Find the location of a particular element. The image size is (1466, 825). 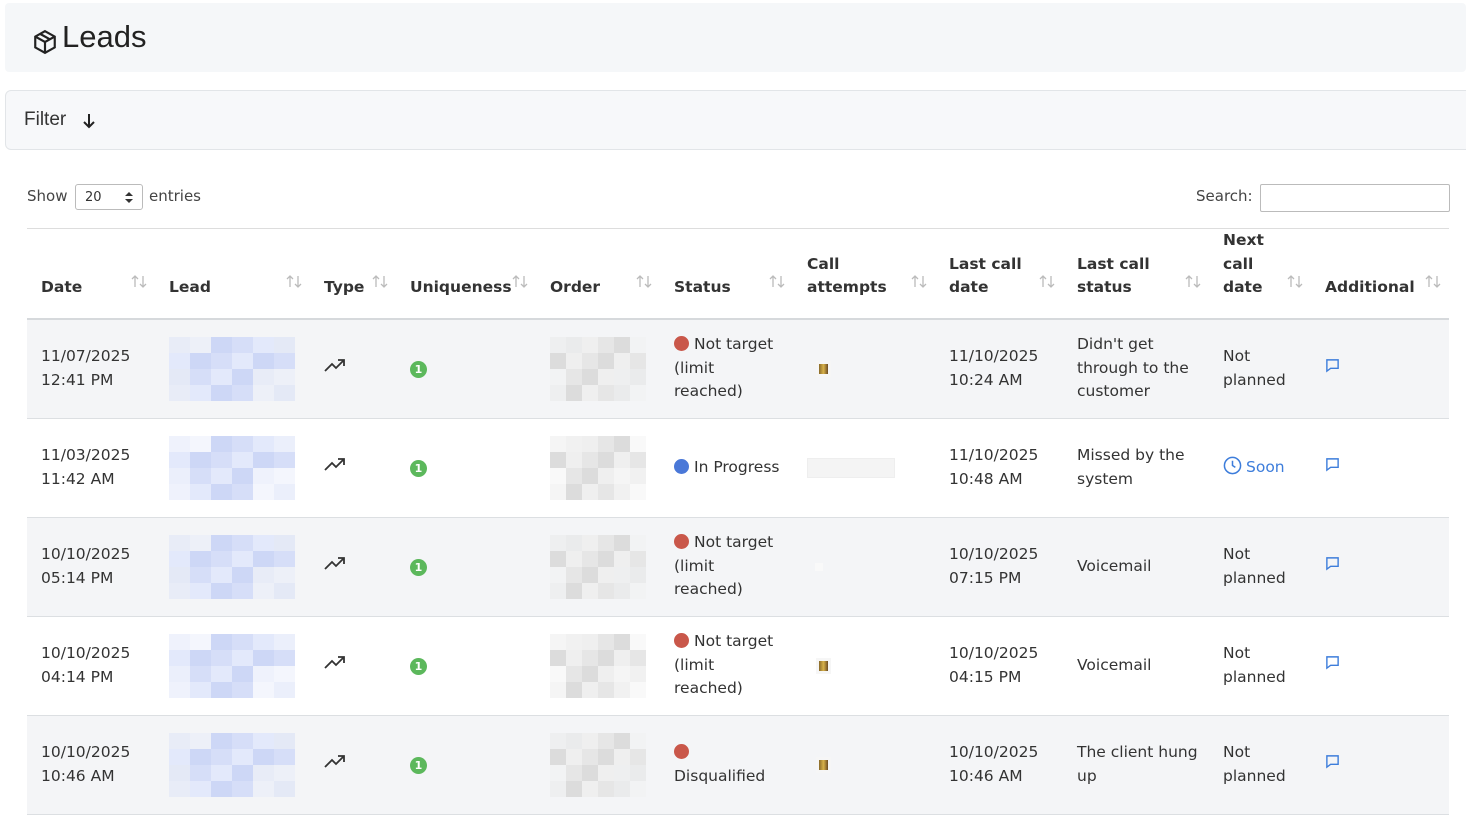

clock-icon is located at coordinates (1234, 466).